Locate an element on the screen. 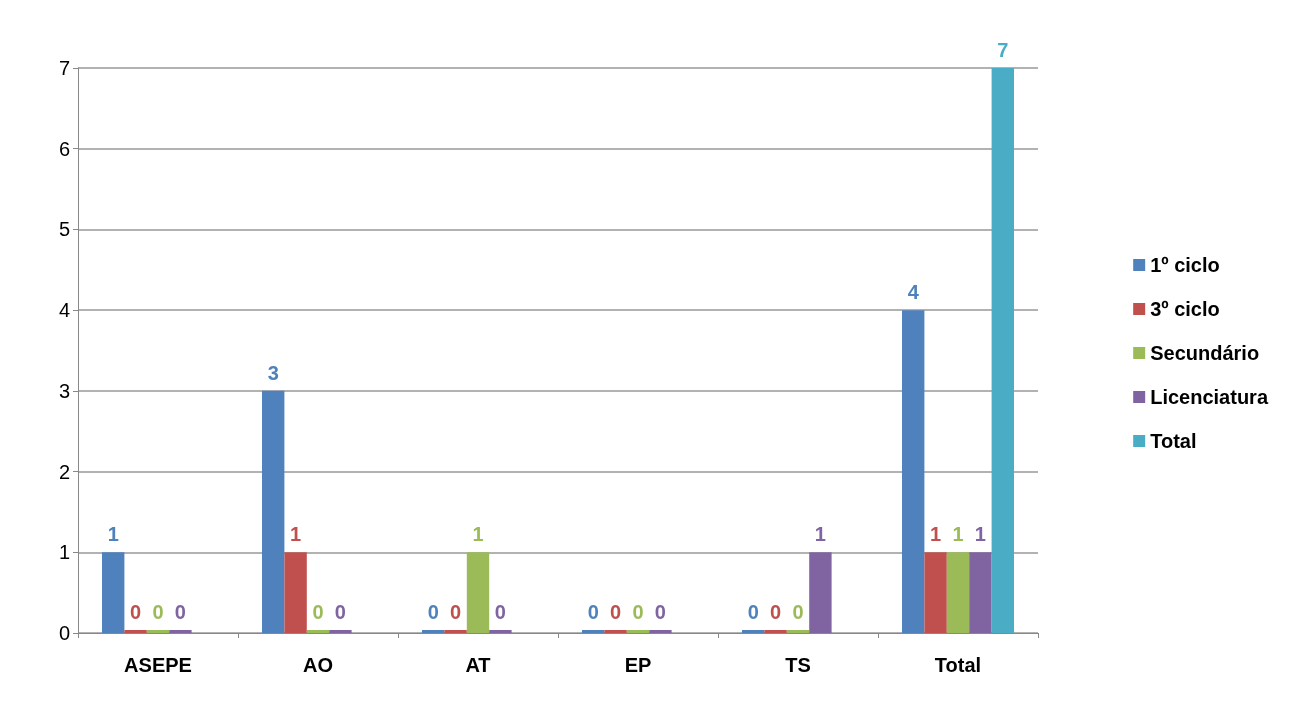 The width and height of the screenshot is (1301, 708). legend-label: Secundário is located at coordinates (1205, 353).